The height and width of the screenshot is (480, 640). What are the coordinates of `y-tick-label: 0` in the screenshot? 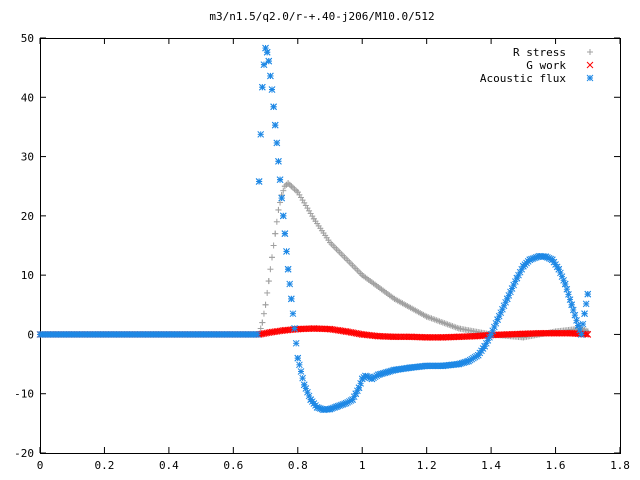 It's located at (30, 334).